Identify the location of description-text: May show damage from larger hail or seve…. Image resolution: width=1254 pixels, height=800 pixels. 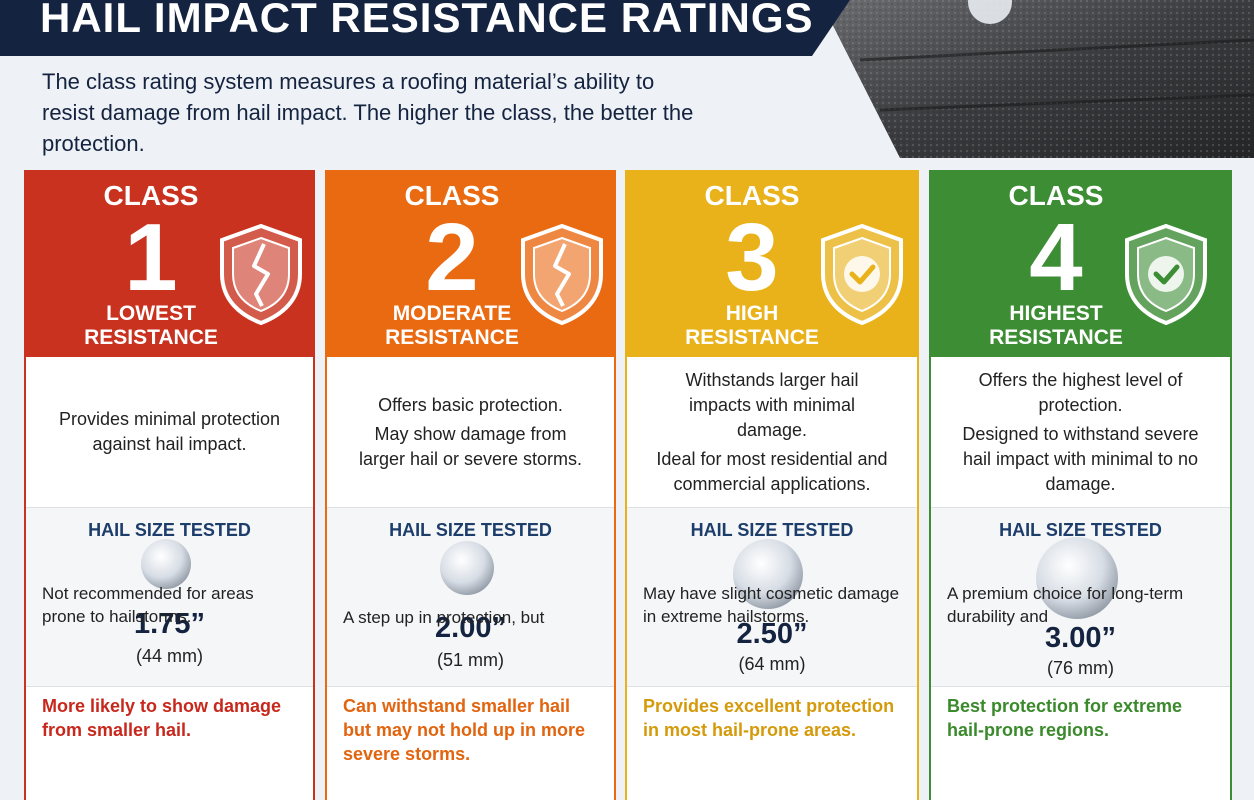
(470, 446).